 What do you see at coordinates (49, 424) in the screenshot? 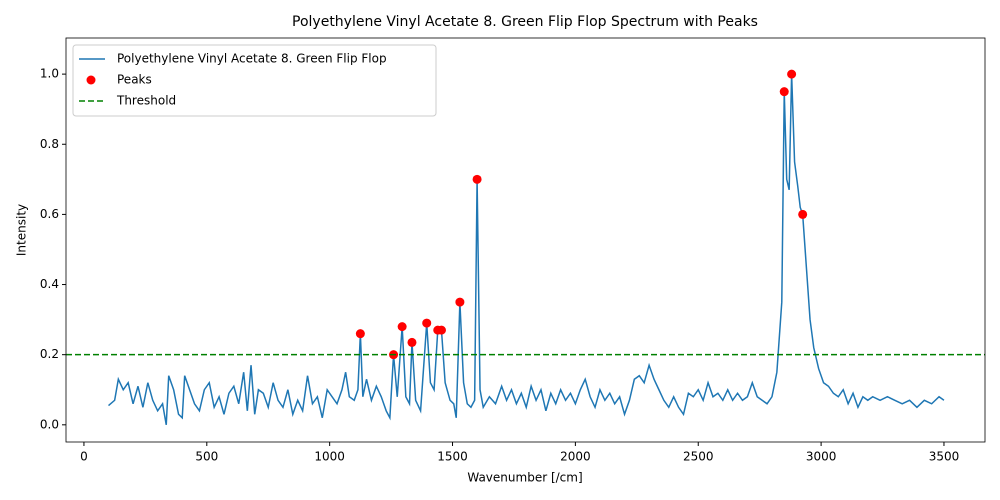
I see `y-tick-label: 0.0` at bounding box center [49, 424].